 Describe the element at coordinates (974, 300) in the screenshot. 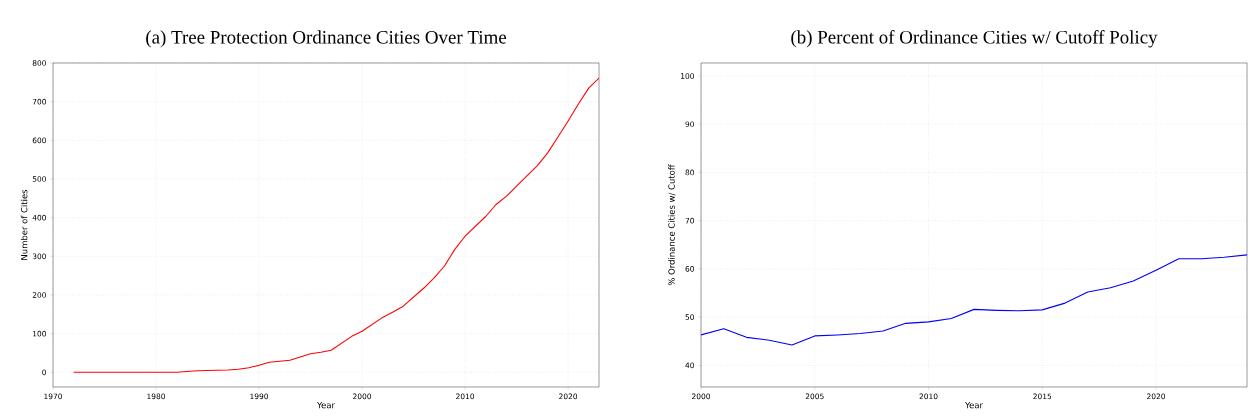

I see `line-series` at that location.